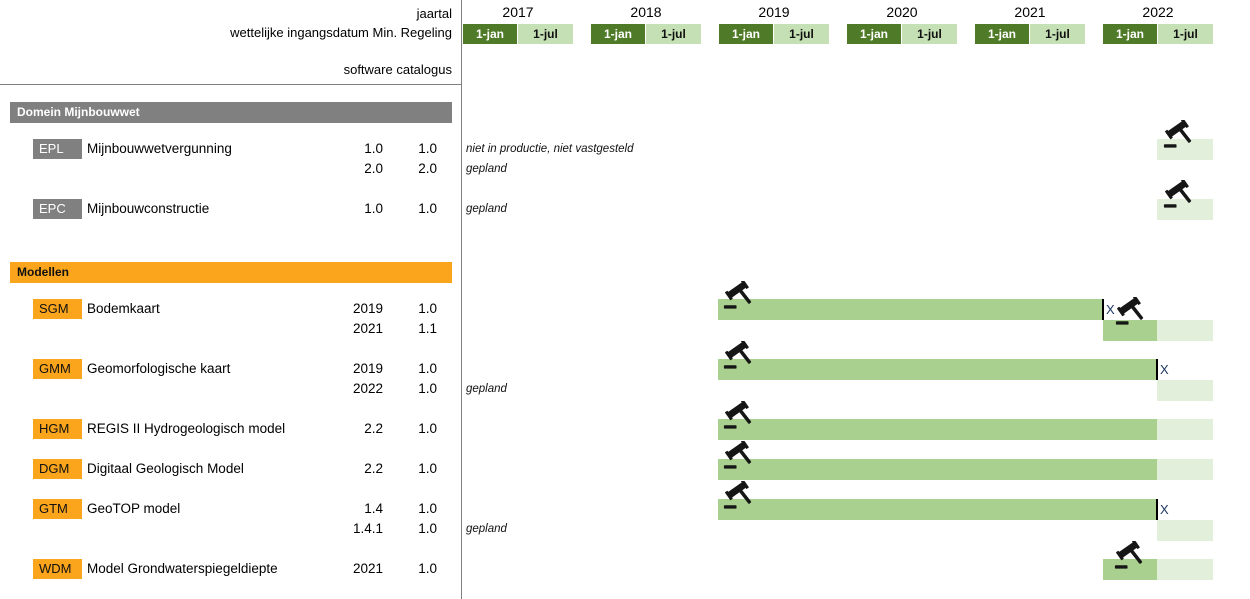 The width and height of the screenshot is (1250, 599). What do you see at coordinates (550, 149) in the screenshot?
I see `status-note: niet in productie, niet vastgesteld` at bounding box center [550, 149].